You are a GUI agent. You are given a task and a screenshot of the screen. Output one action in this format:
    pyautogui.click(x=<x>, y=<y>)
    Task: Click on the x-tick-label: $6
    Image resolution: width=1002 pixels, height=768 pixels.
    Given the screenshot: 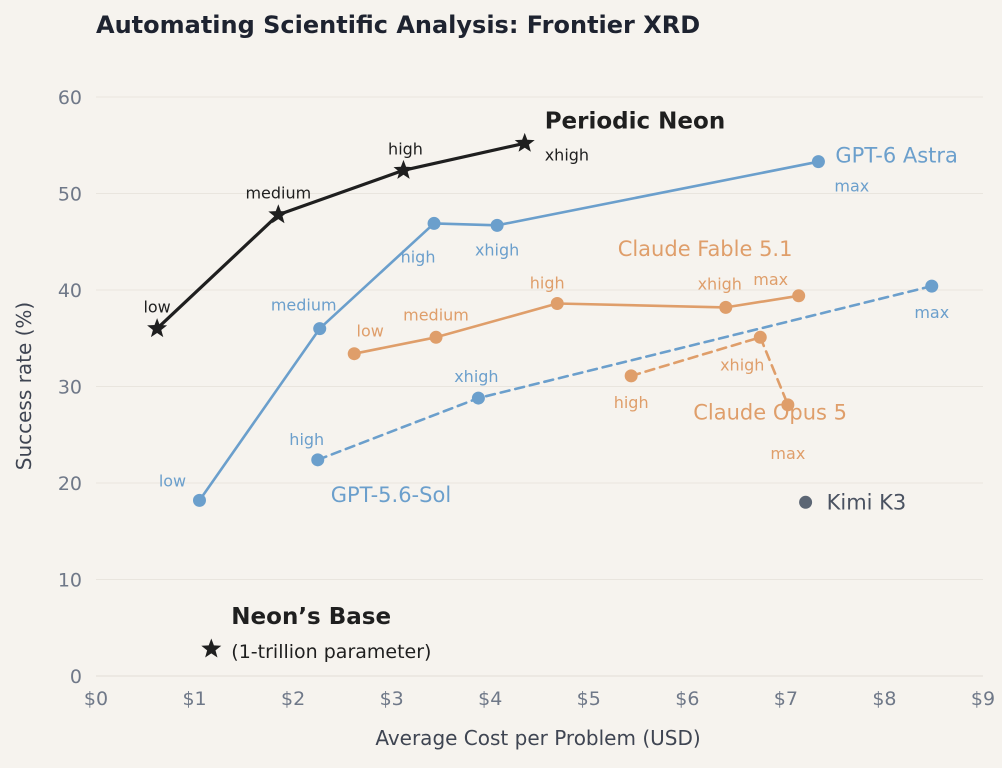 What is the action you would take?
    pyautogui.click(x=687, y=699)
    